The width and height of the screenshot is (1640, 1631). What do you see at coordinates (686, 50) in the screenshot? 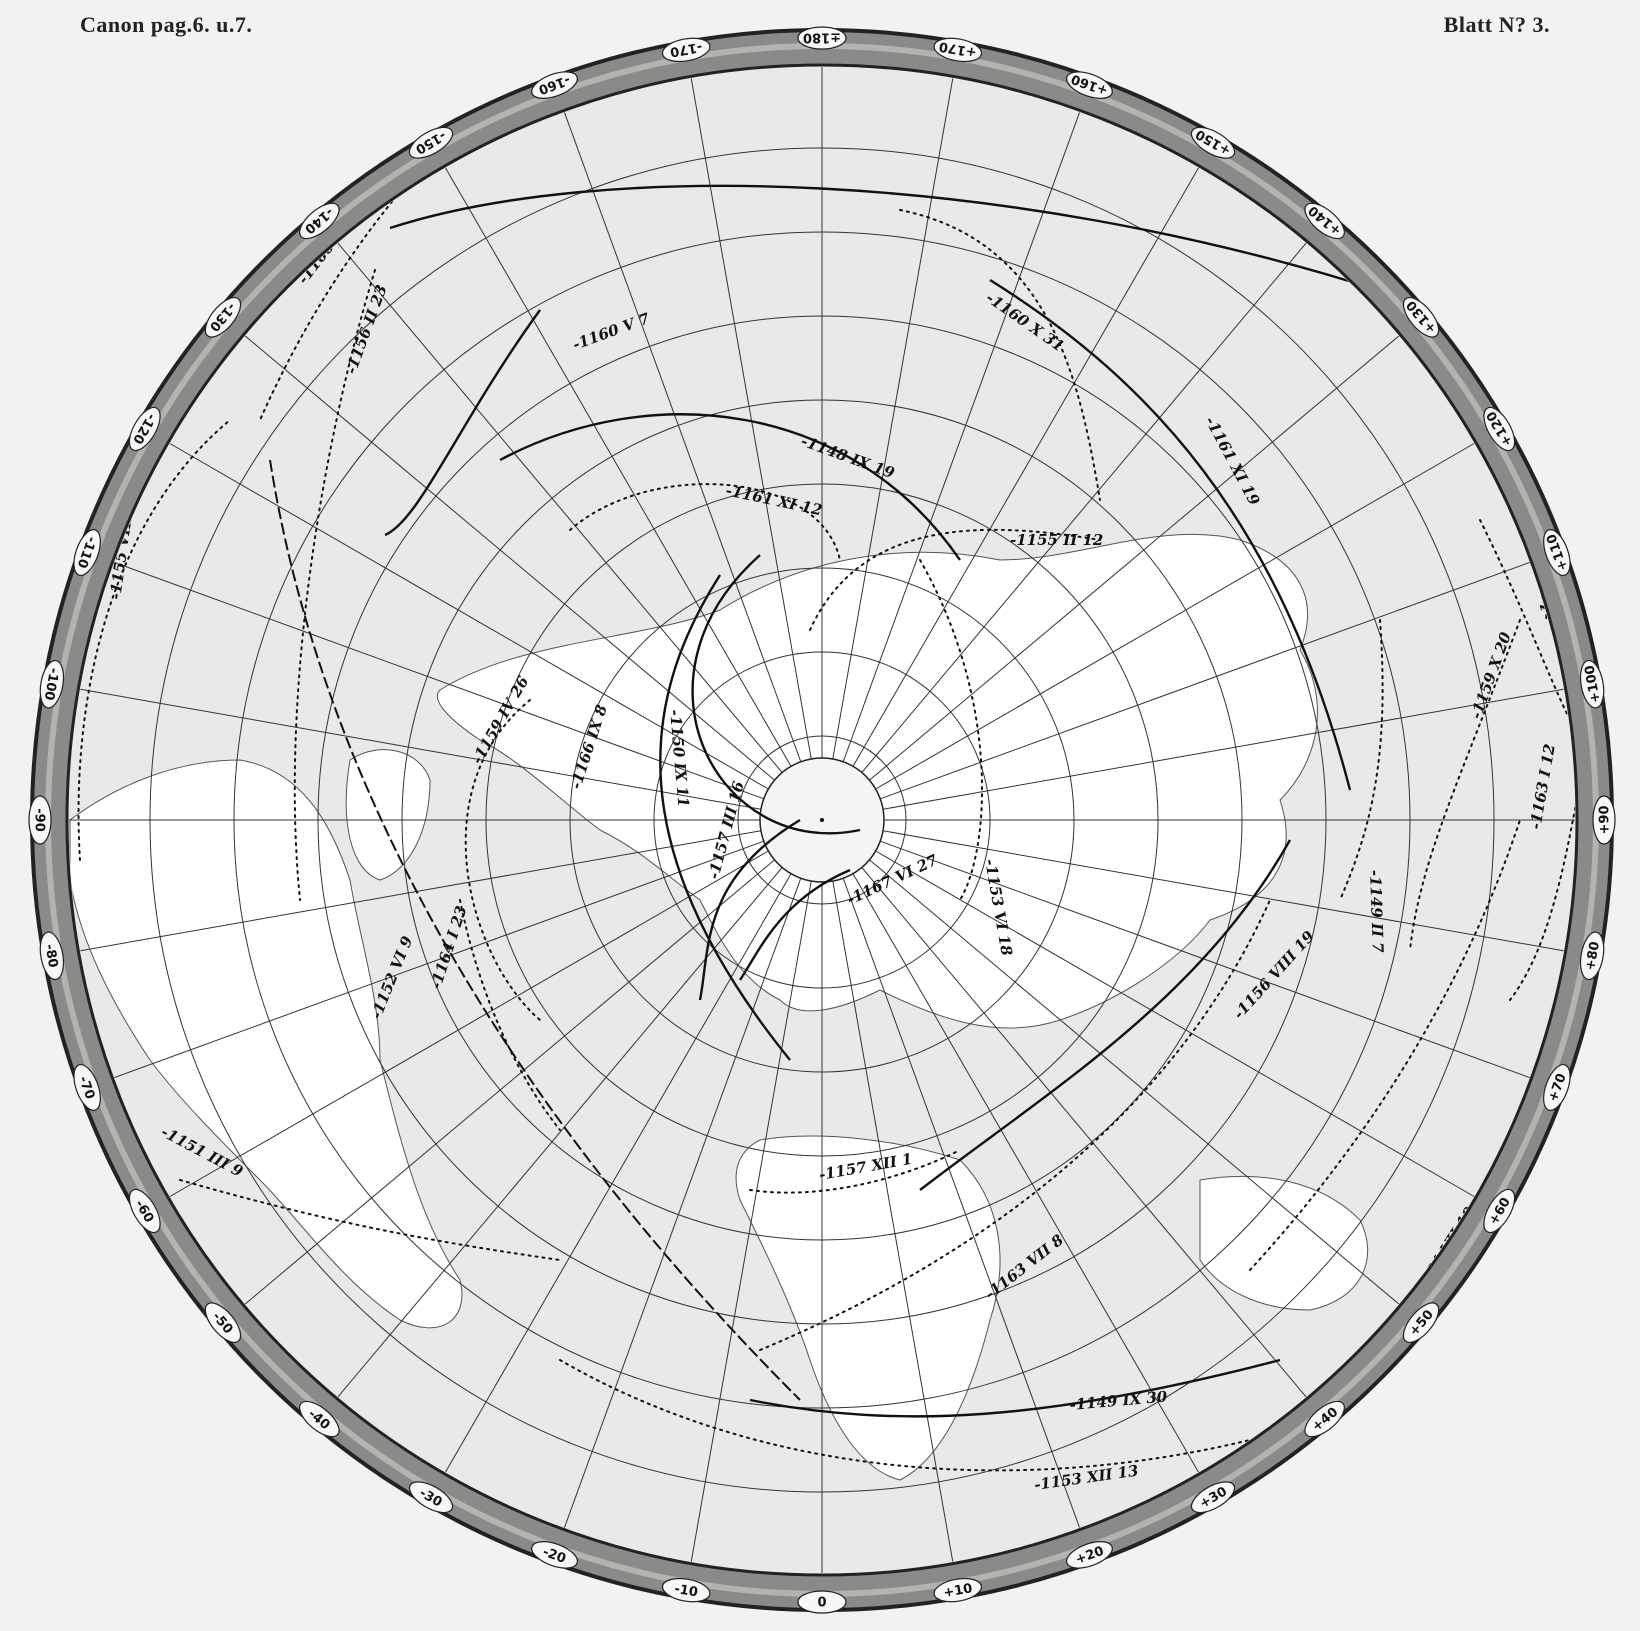
I see `ring-label: -170` at bounding box center [686, 50].